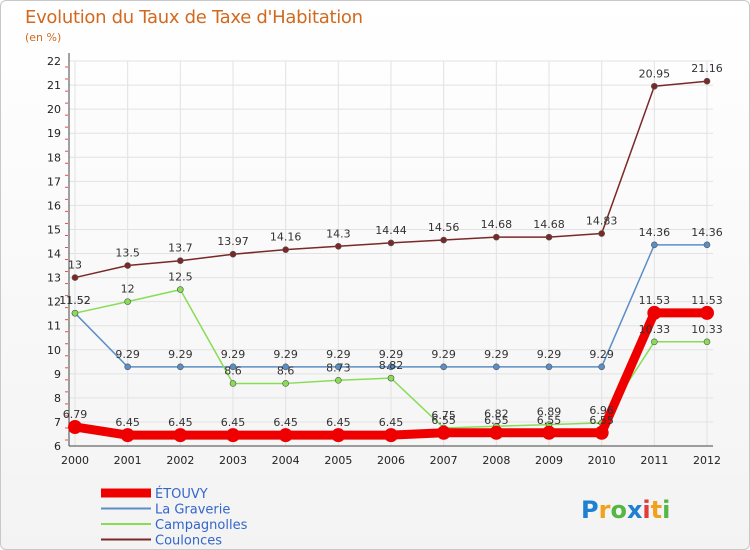 The width and height of the screenshot is (750, 550). What do you see at coordinates (57, 422) in the screenshot?
I see `y-tick-label: 7` at bounding box center [57, 422].